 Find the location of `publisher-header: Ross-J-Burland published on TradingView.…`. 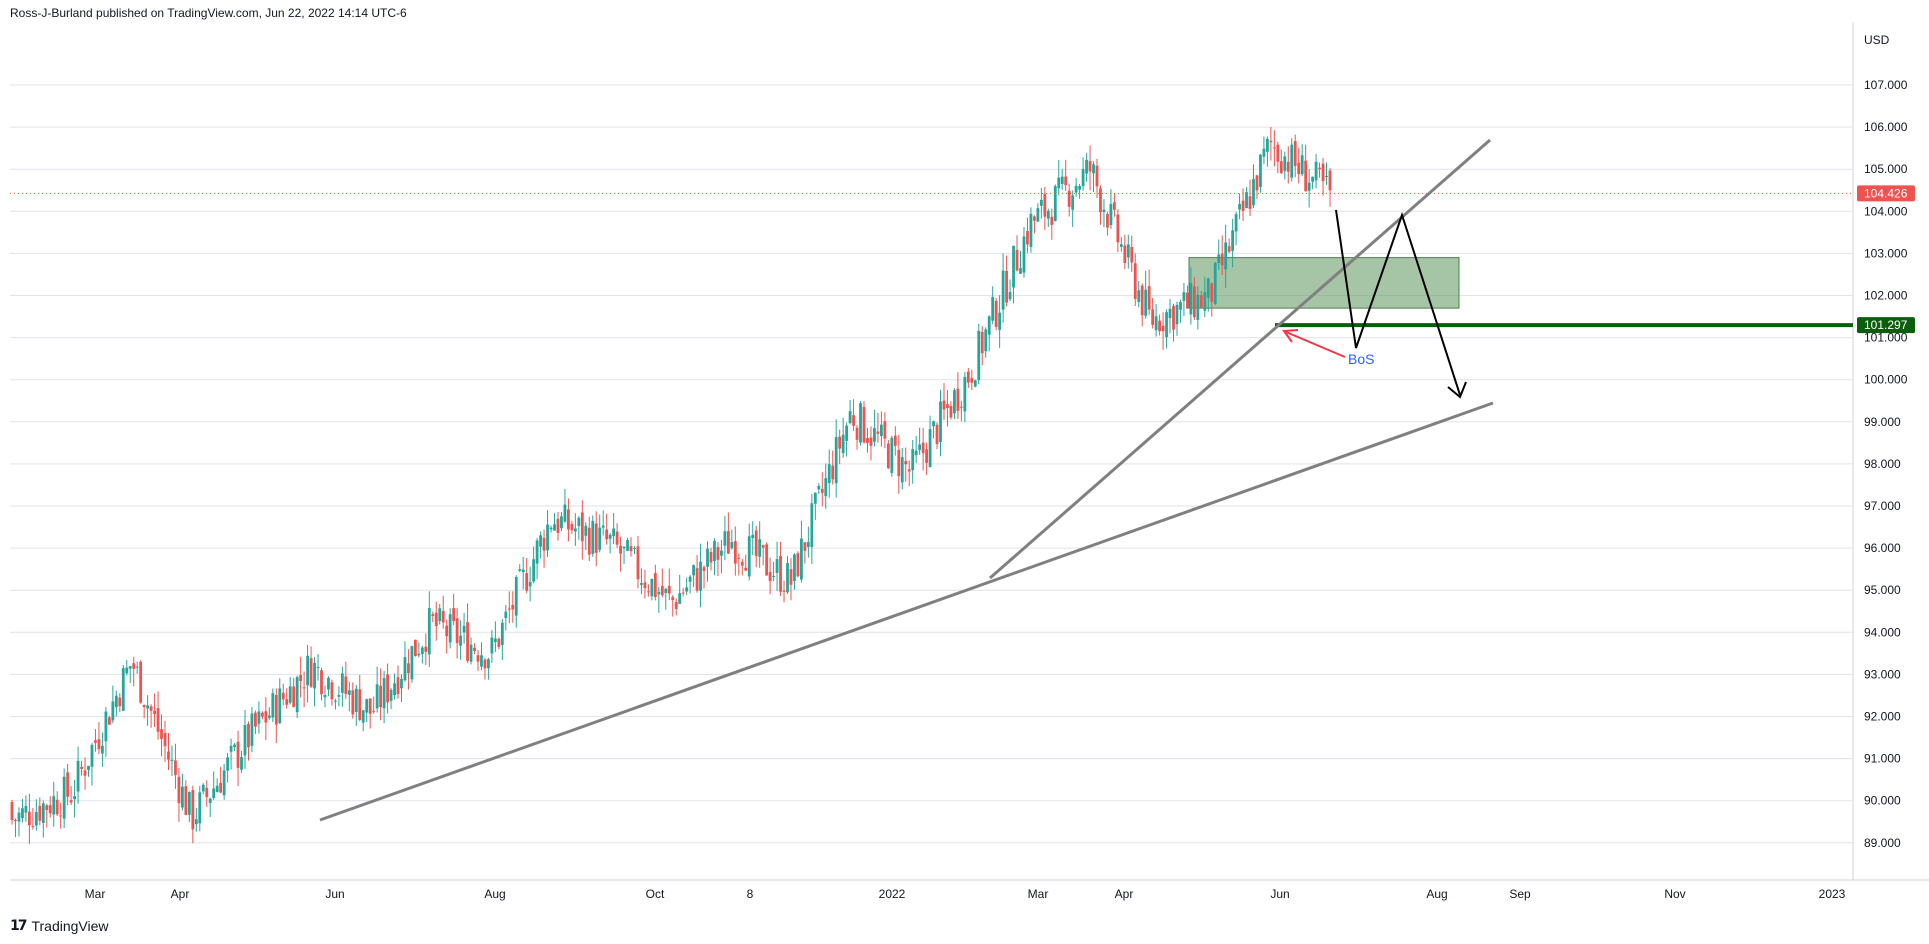

publisher-header: Ross-J-Burland published on TradingView.… is located at coordinates (208, 13).